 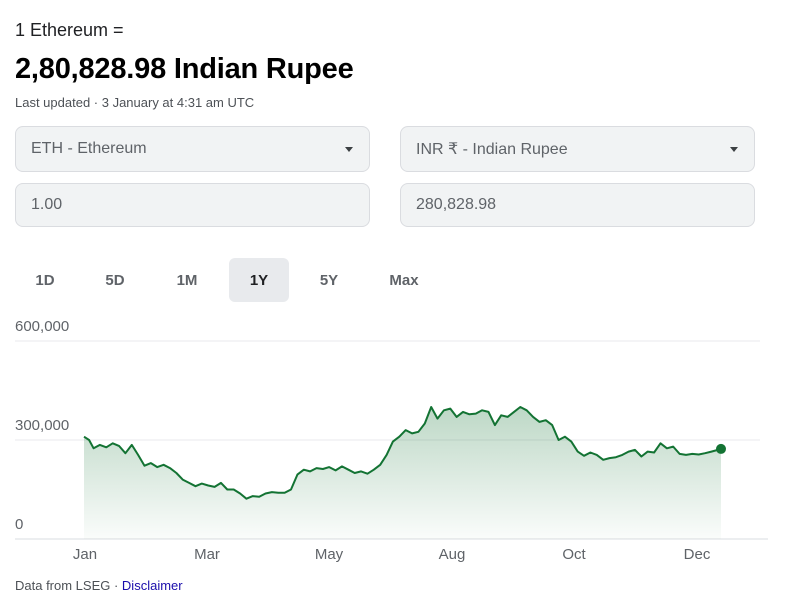 I want to click on last-updated: Last updated · 3 January at 4:31 am UTC, so click(x=135, y=102).